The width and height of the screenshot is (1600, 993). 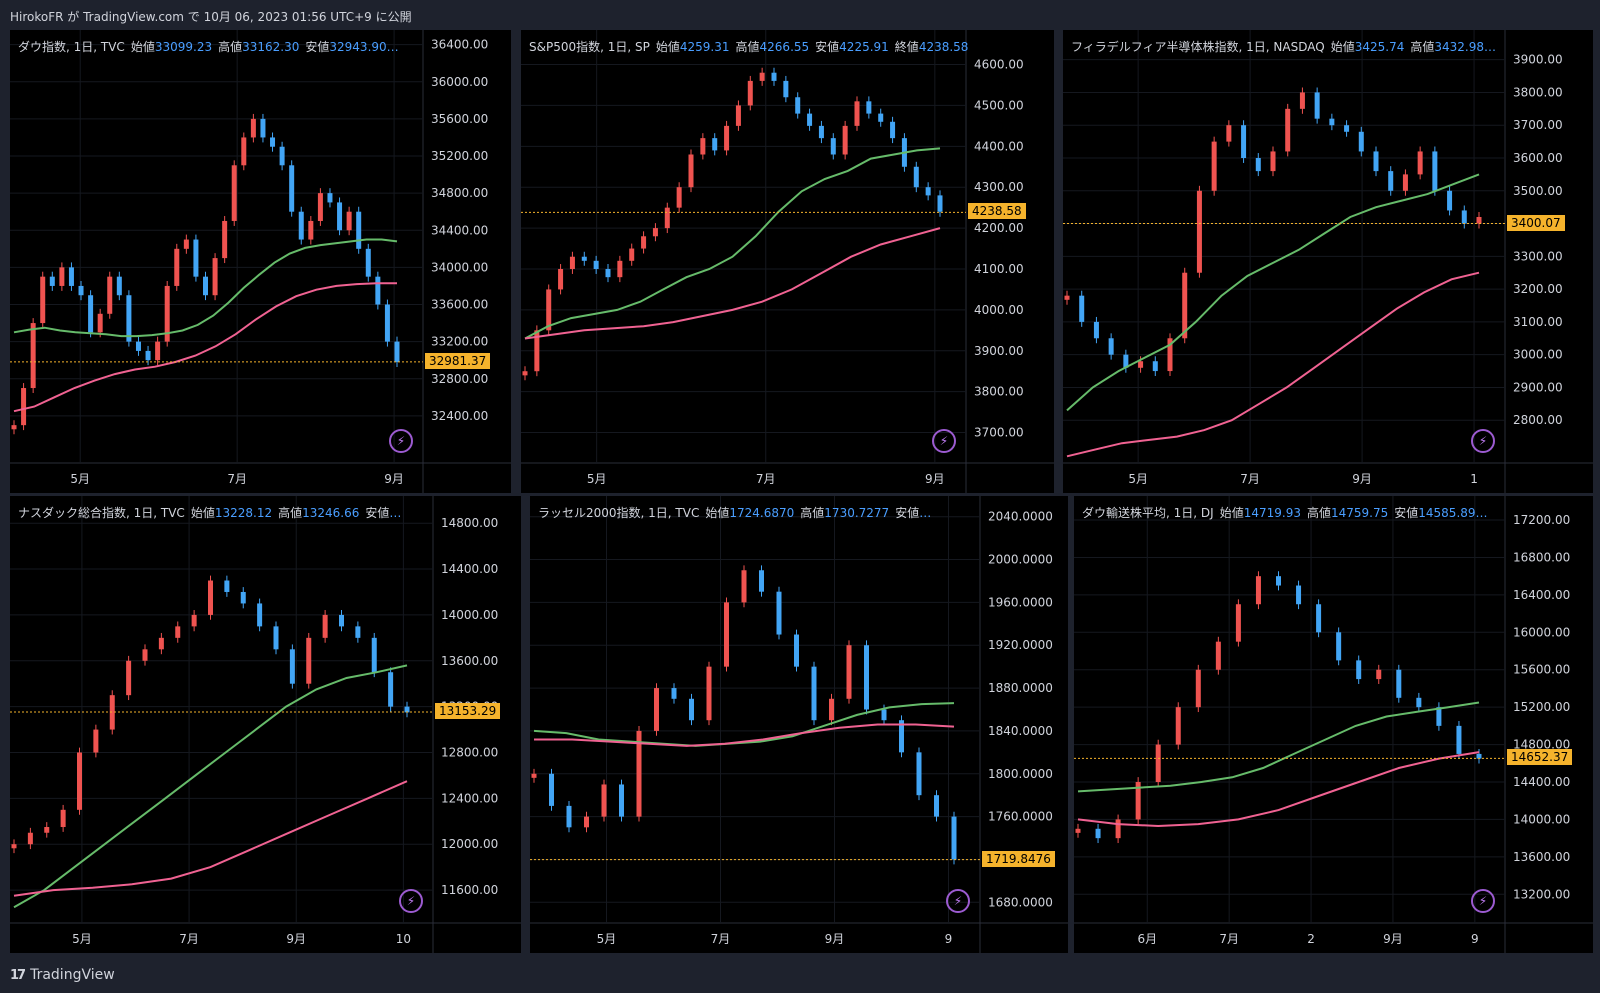 I want to click on y-tick-label: 36400.00, so click(x=459, y=45).